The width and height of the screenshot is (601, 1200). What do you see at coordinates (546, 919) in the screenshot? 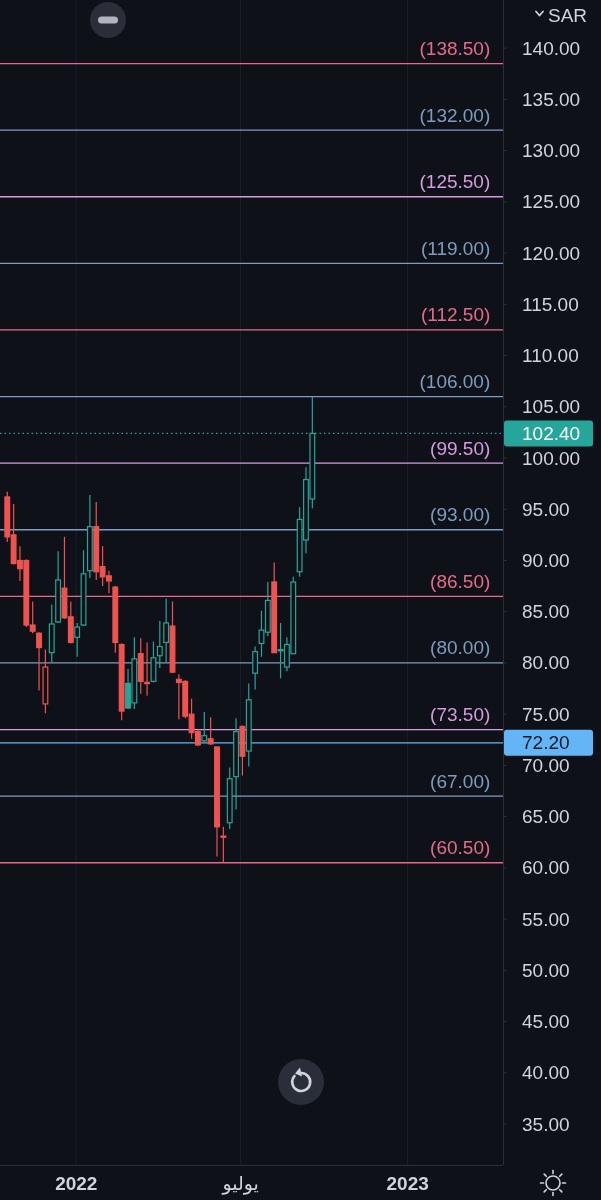
I see `y-tick-label: 55.00` at bounding box center [546, 919].